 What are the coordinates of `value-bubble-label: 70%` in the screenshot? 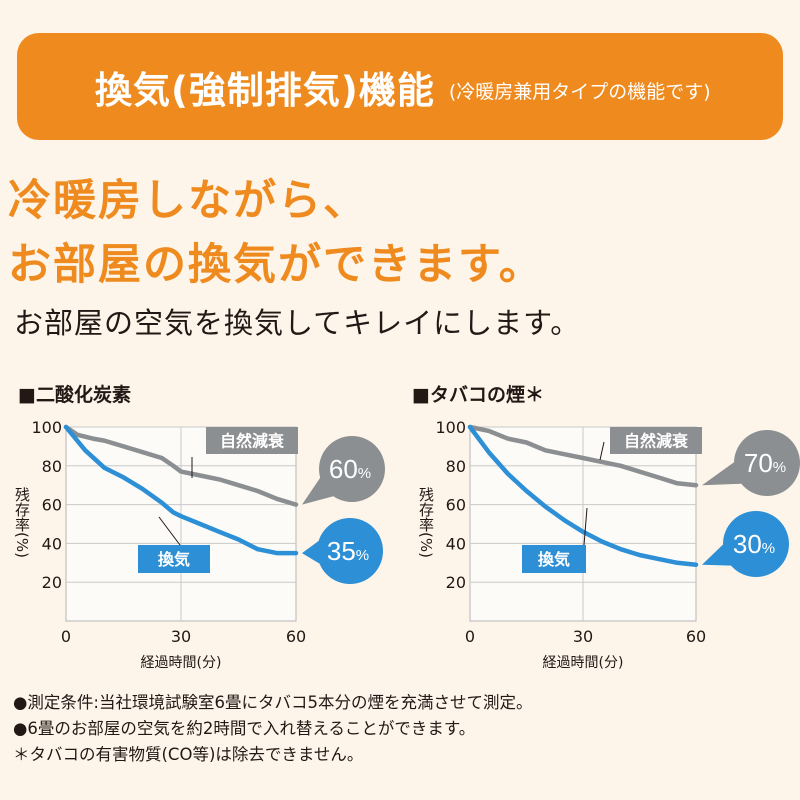 It's located at (765, 463).